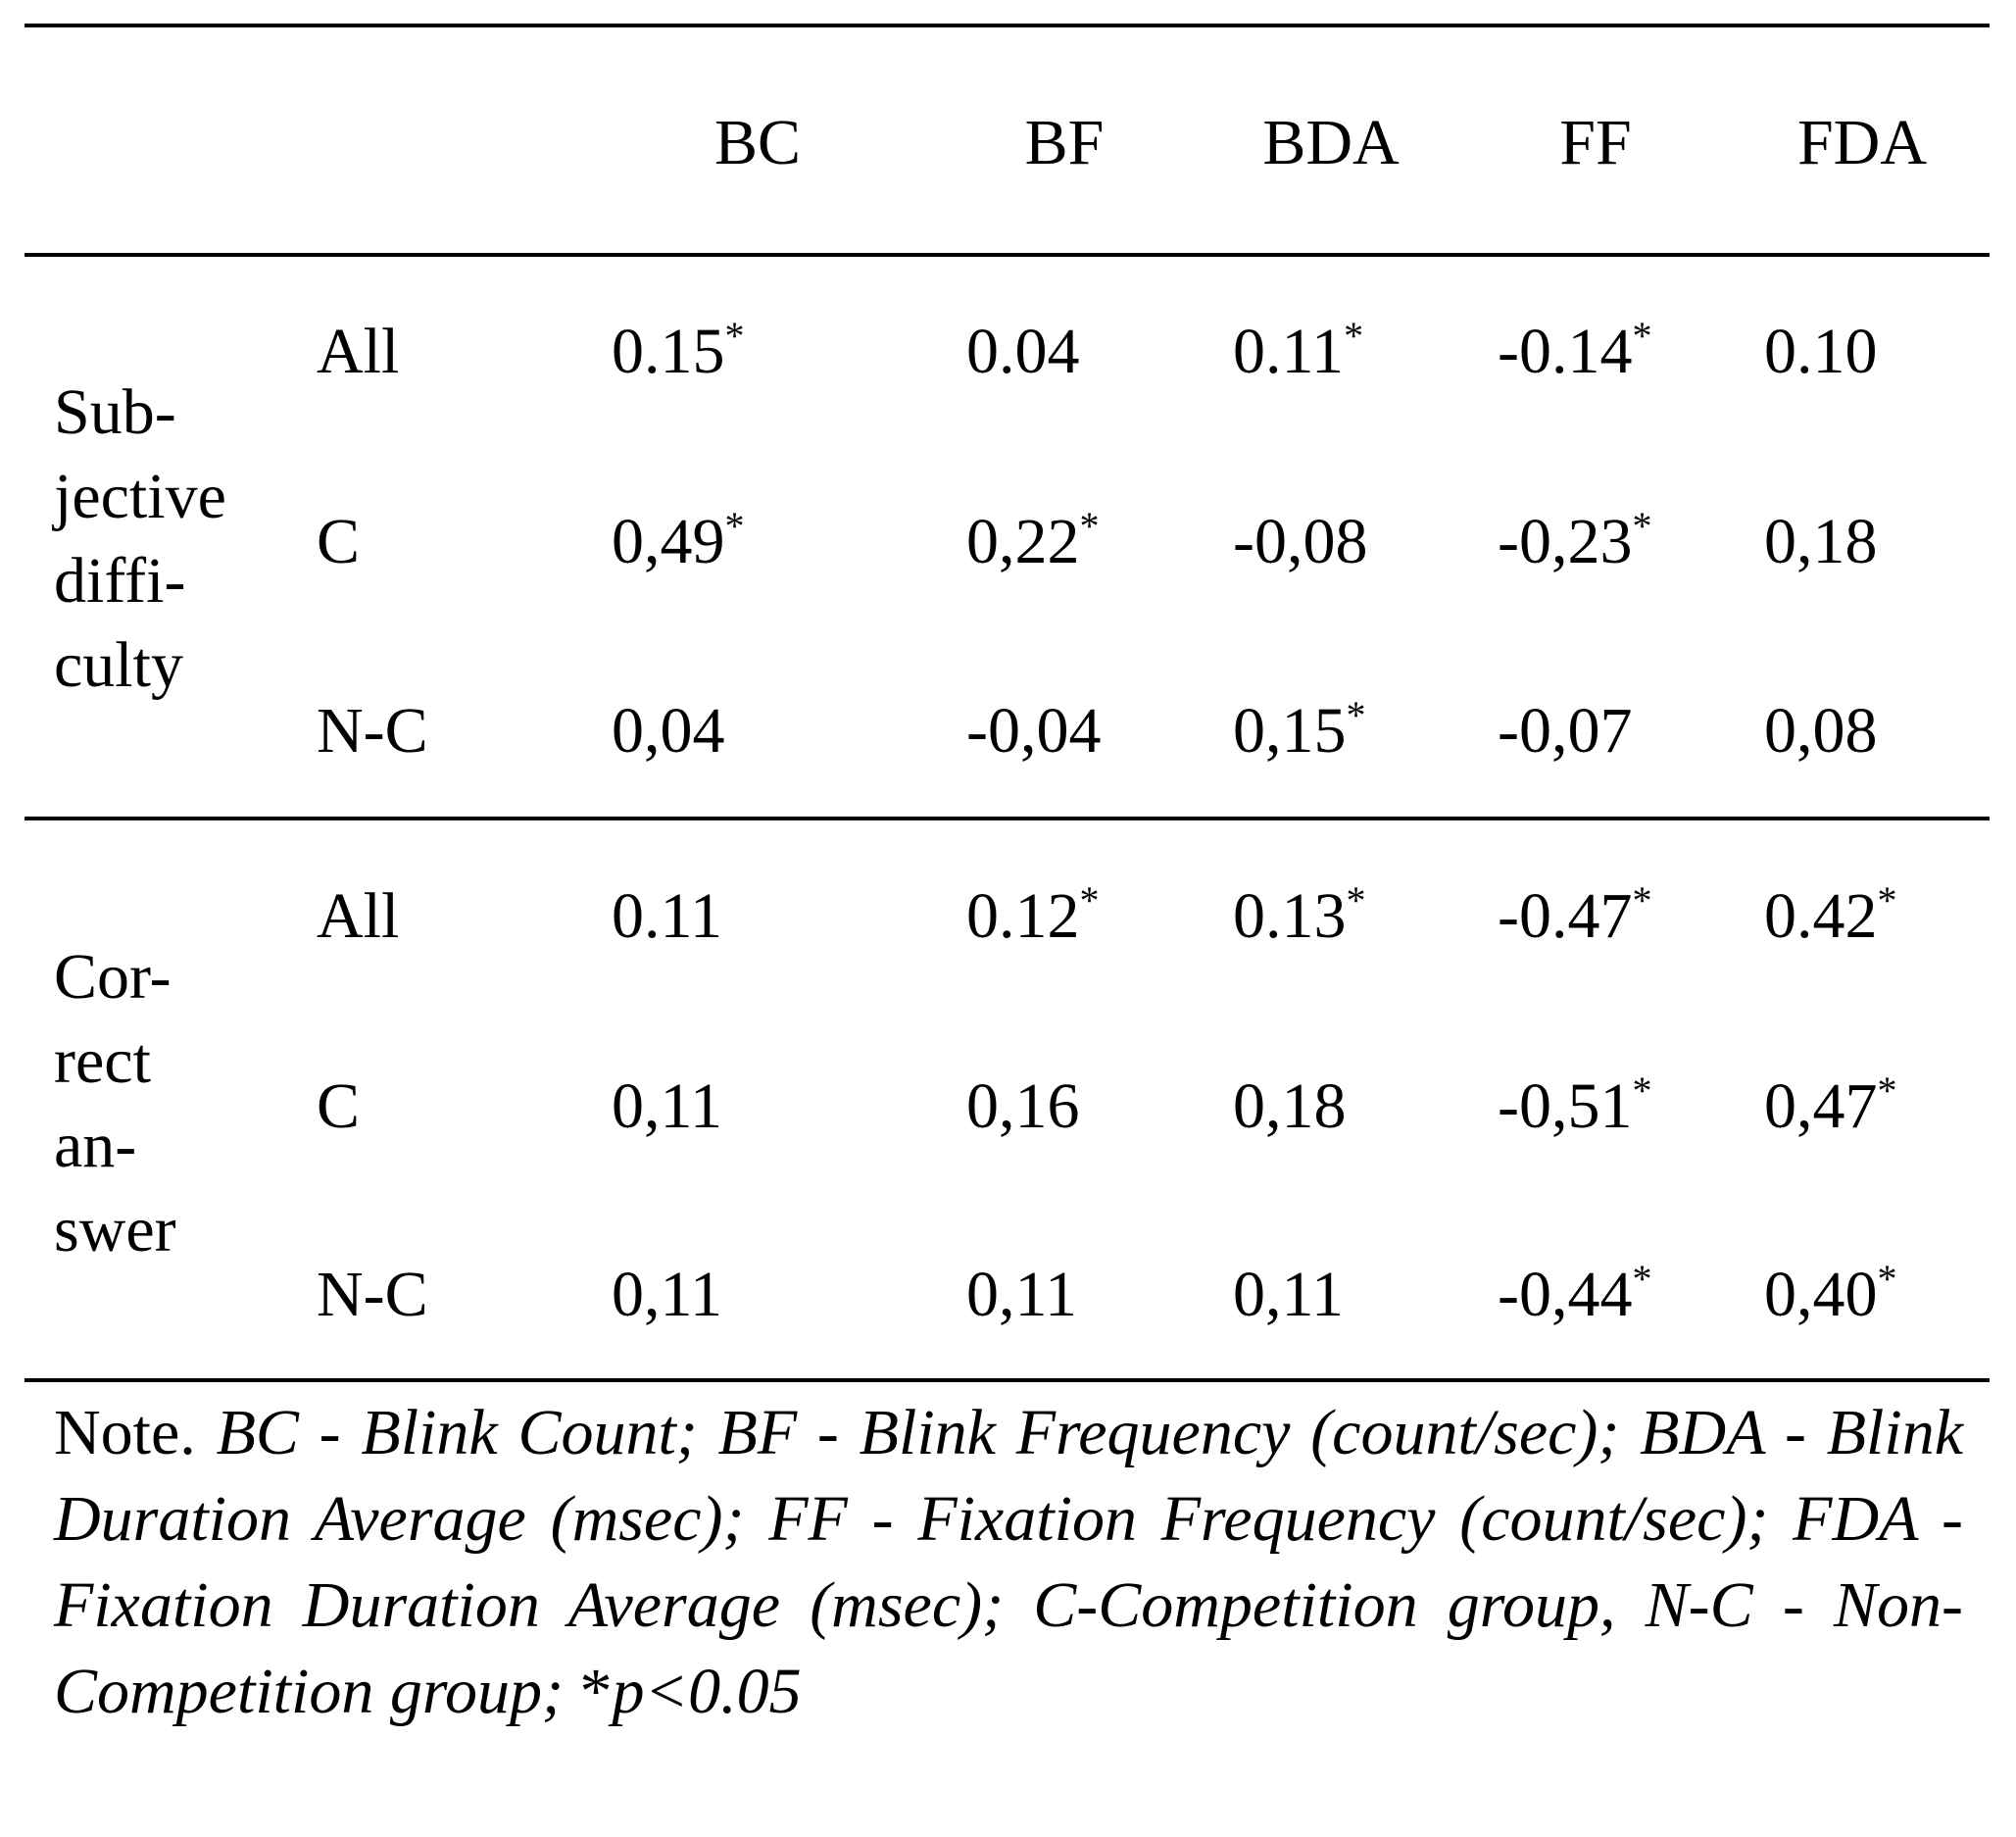 This screenshot has width=2016, height=1837. I want to click on table-cell: 0.11*, so click(1298, 350).